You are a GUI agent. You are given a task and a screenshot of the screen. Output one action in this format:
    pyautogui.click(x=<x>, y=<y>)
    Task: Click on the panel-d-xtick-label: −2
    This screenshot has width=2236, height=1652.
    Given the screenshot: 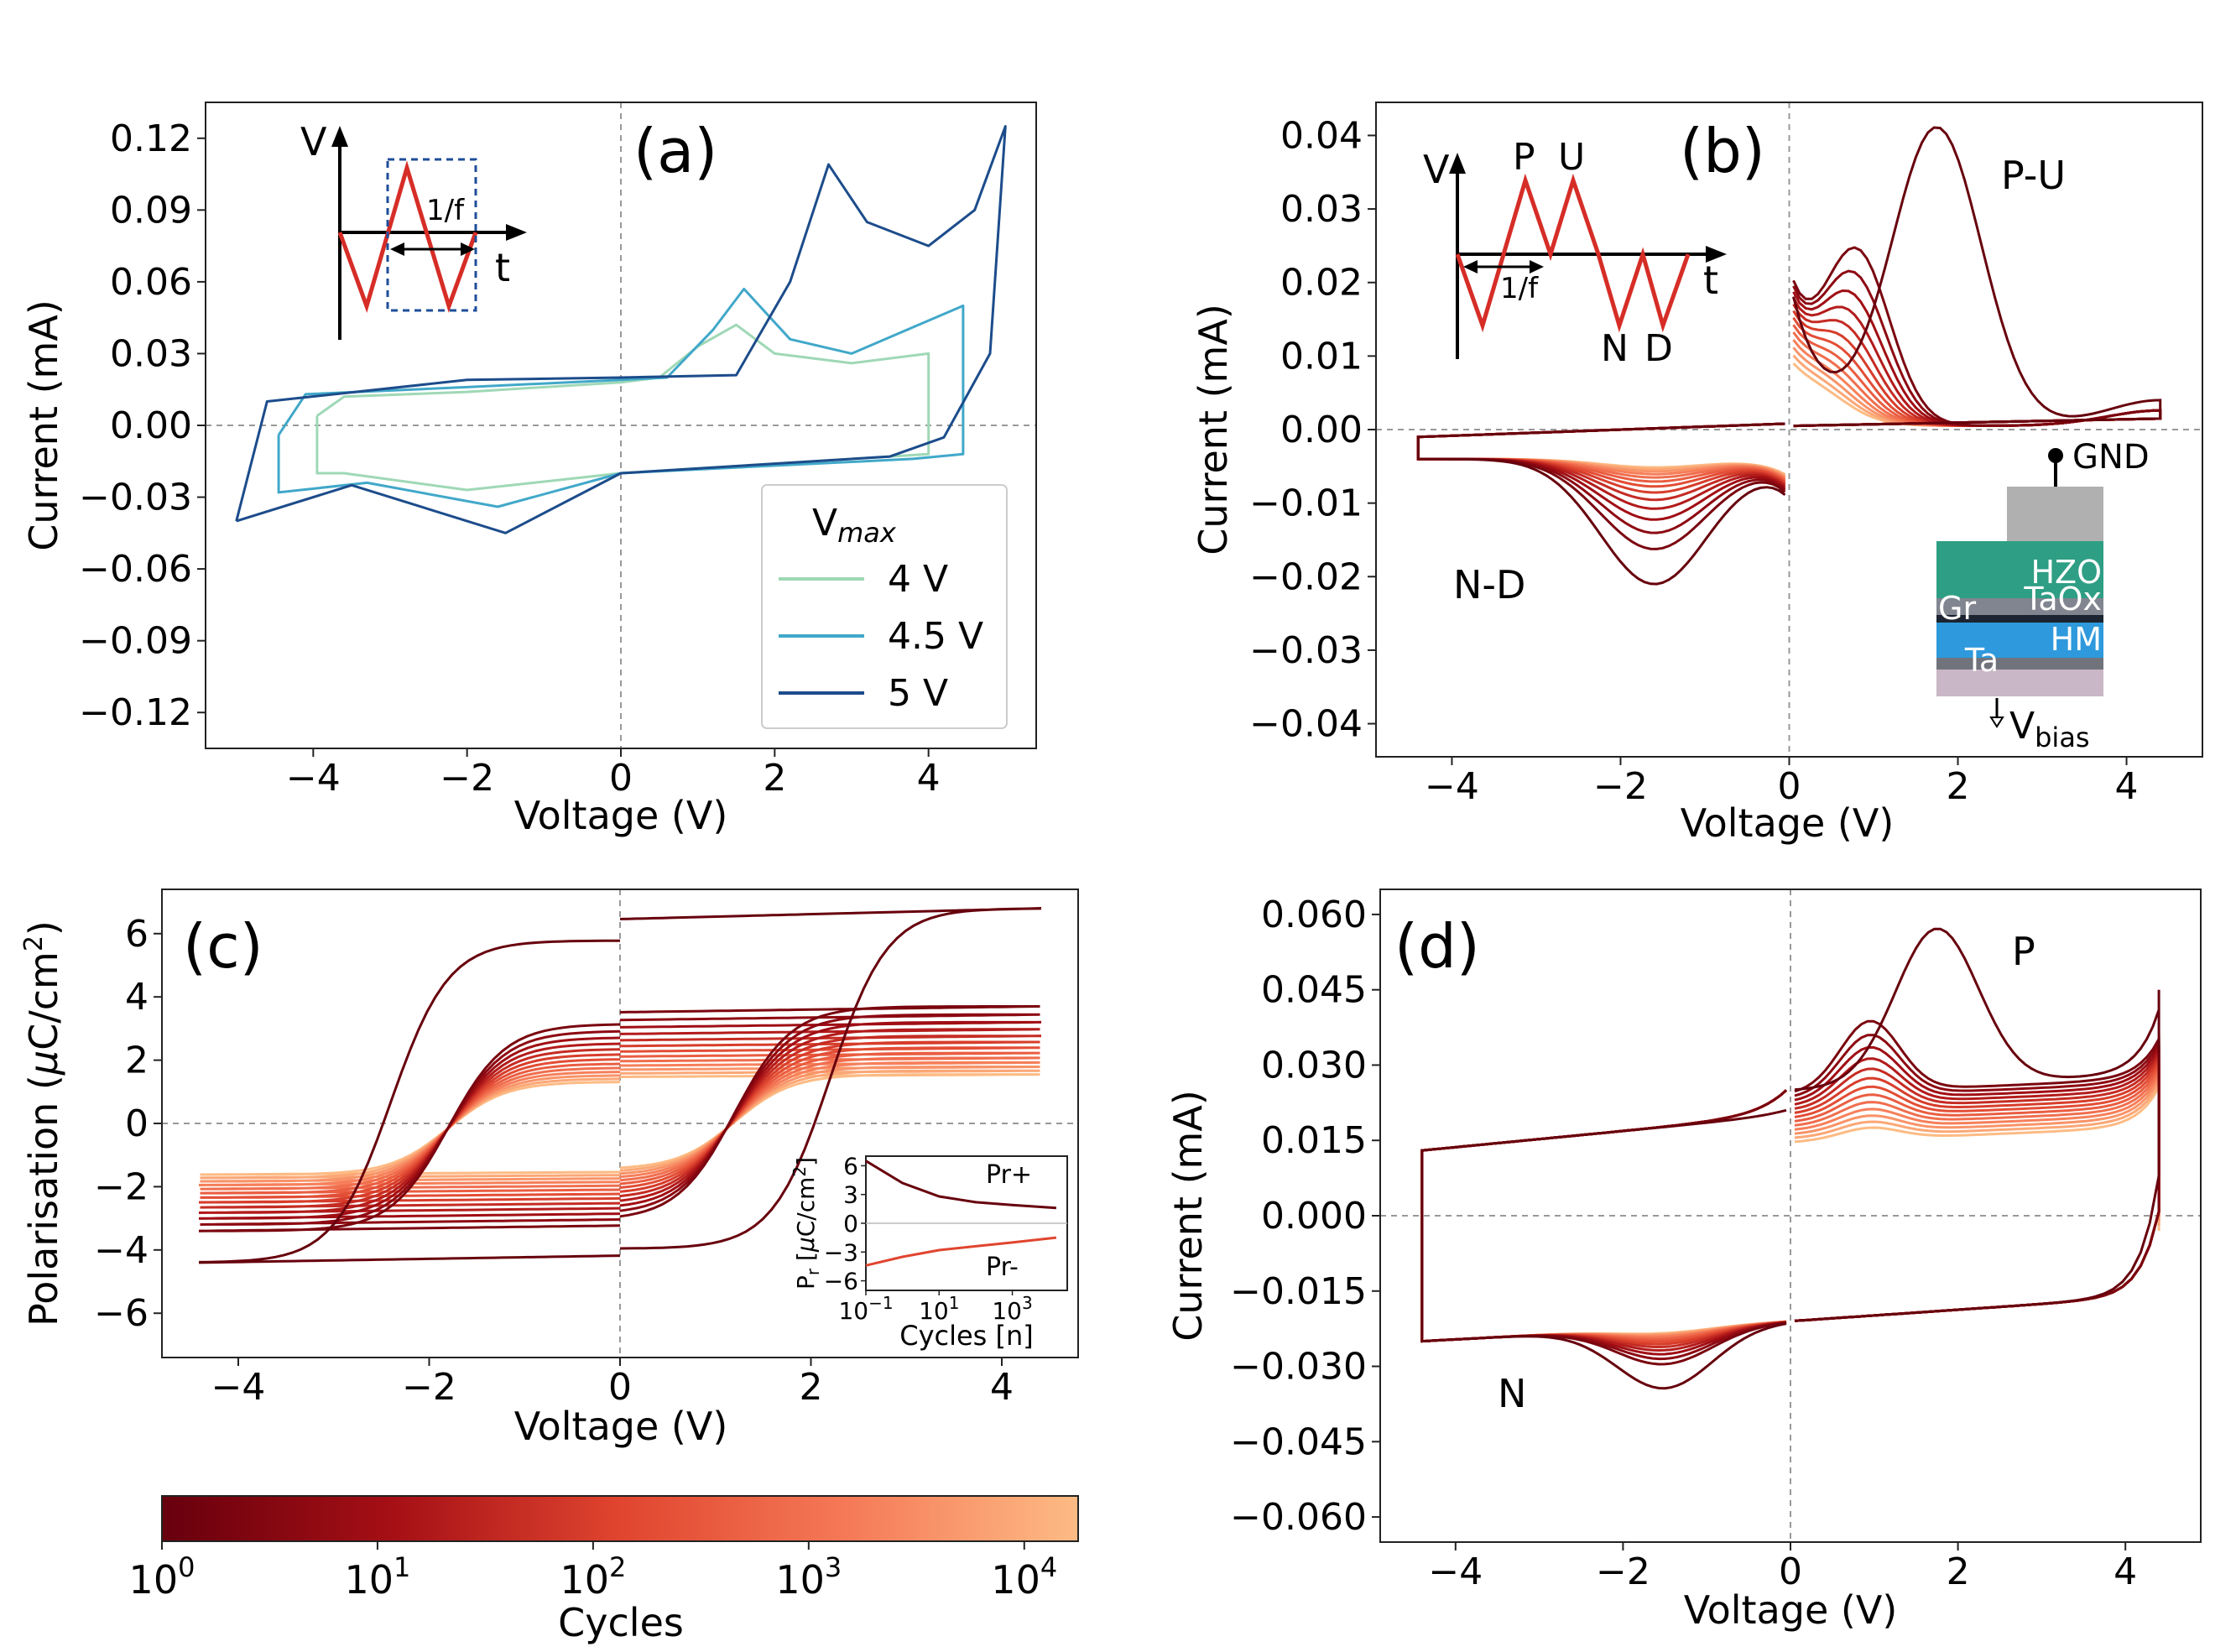 What is the action you would take?
    pyautogui.click(x=1623, y=1572)
    